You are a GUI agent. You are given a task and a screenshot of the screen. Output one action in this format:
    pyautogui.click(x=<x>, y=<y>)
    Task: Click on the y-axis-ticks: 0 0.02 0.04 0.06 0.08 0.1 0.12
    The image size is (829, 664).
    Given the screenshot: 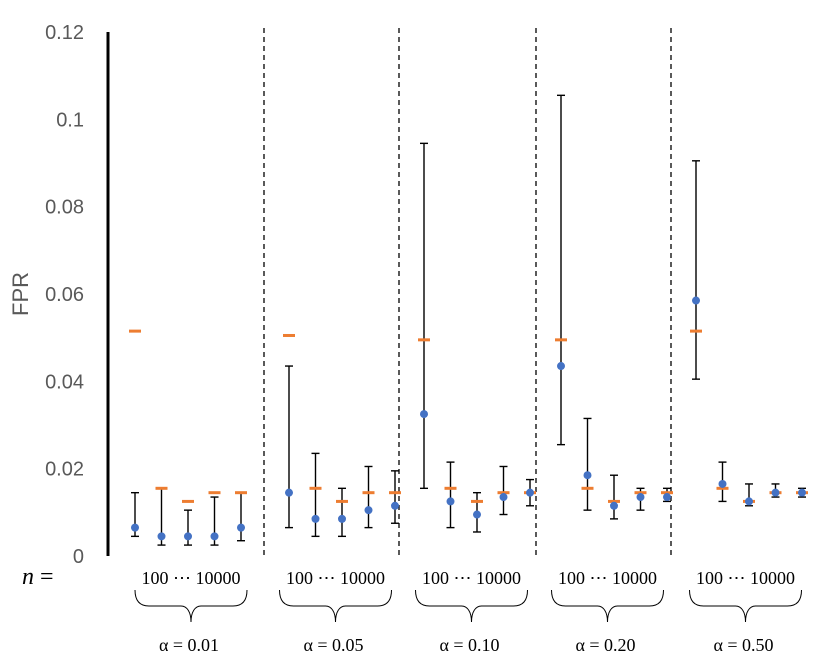 What is the action you would take?
    pyautogui.click(x=64, y=295)
    